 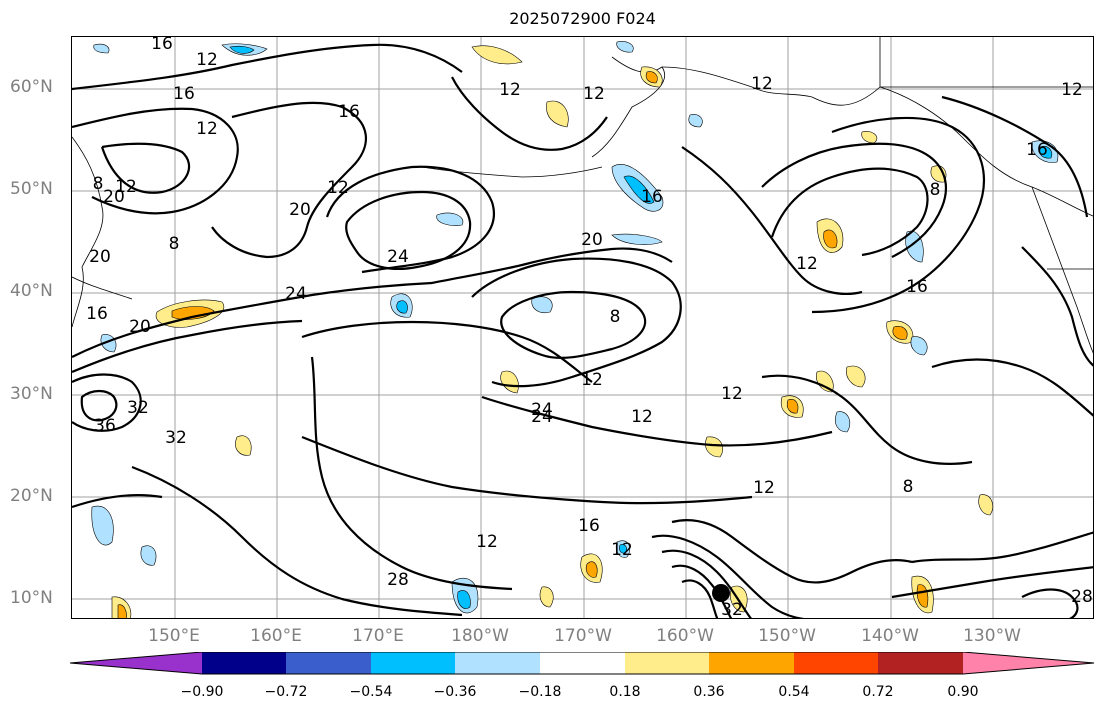 I want to click on lat-label-30n: 30°N, so click(x=31, y=394).